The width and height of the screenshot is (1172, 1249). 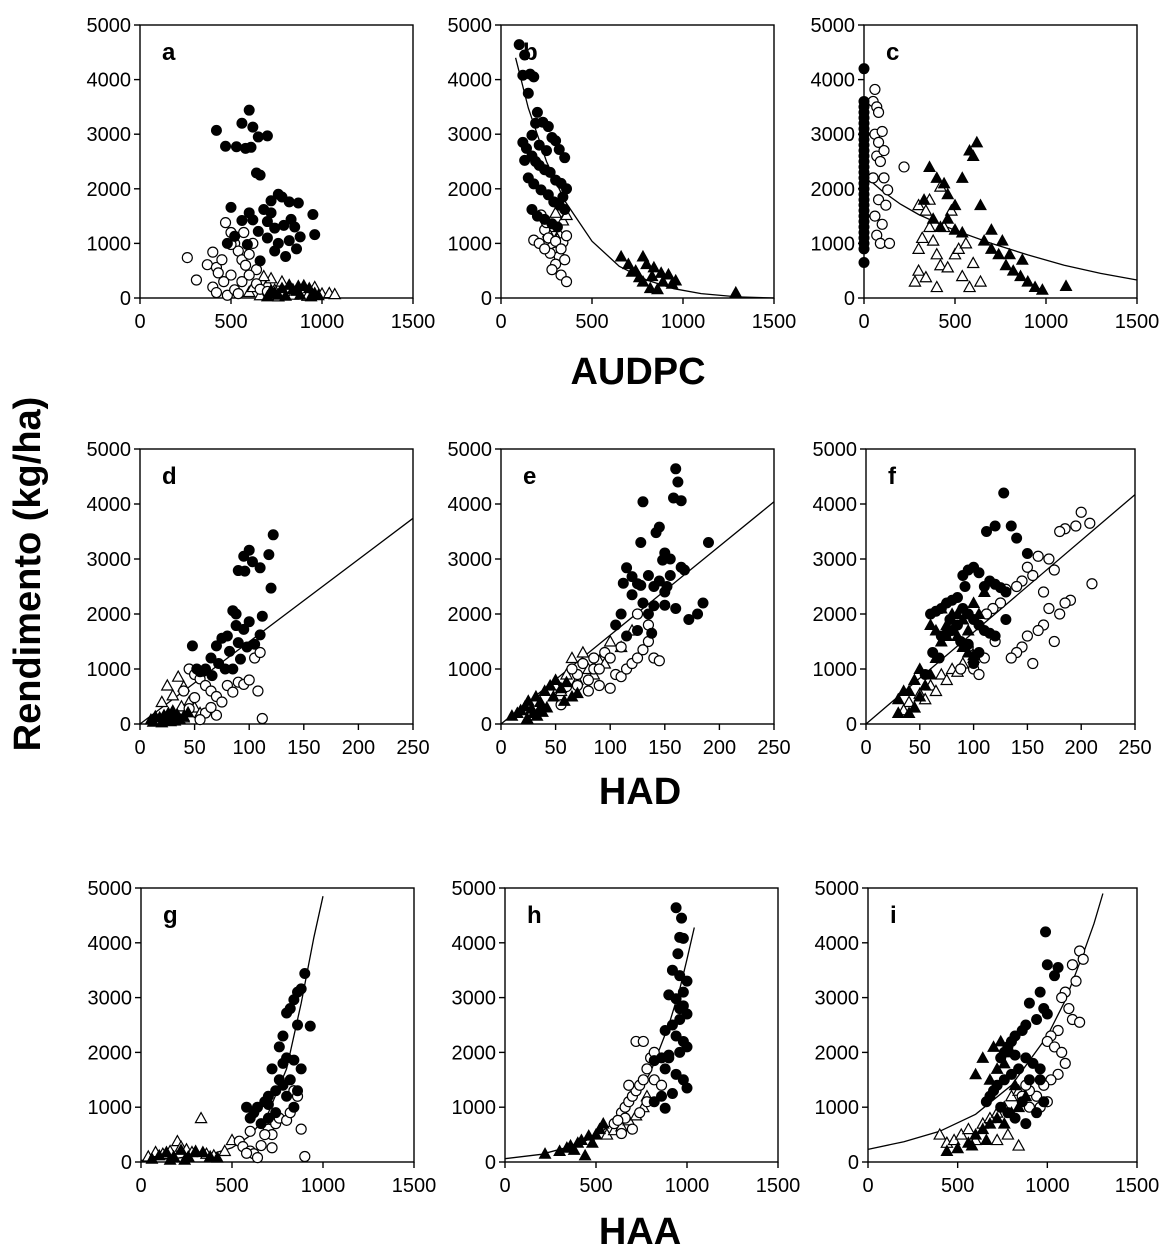 I want to click on x-tick-label: 200, so click(x=358, y=748).